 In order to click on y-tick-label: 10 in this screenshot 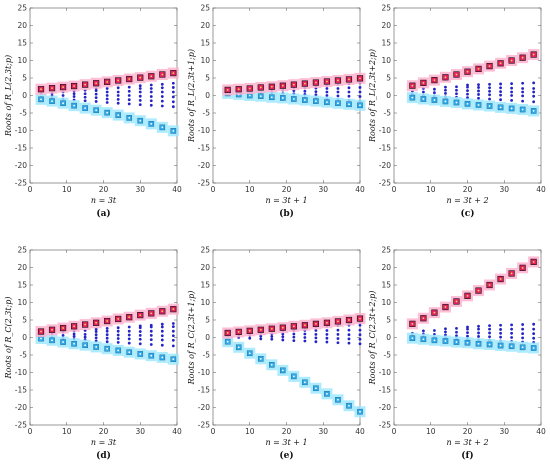, I will do `click(386, 302)`.